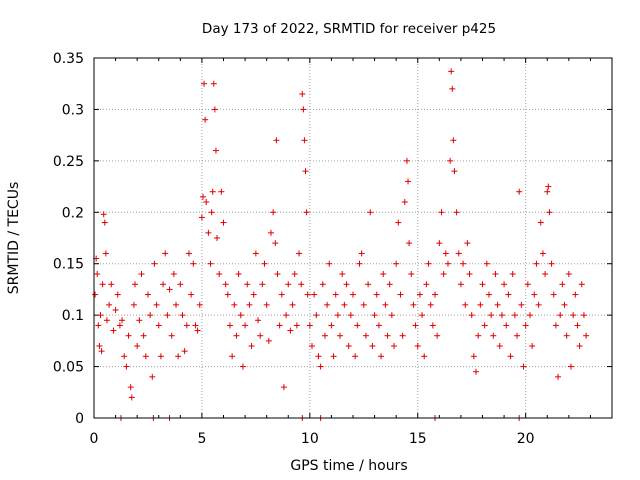  Describe the element at coordinates (94, 439) in the screenshot. I see `x-tick-label: 0` at that location.